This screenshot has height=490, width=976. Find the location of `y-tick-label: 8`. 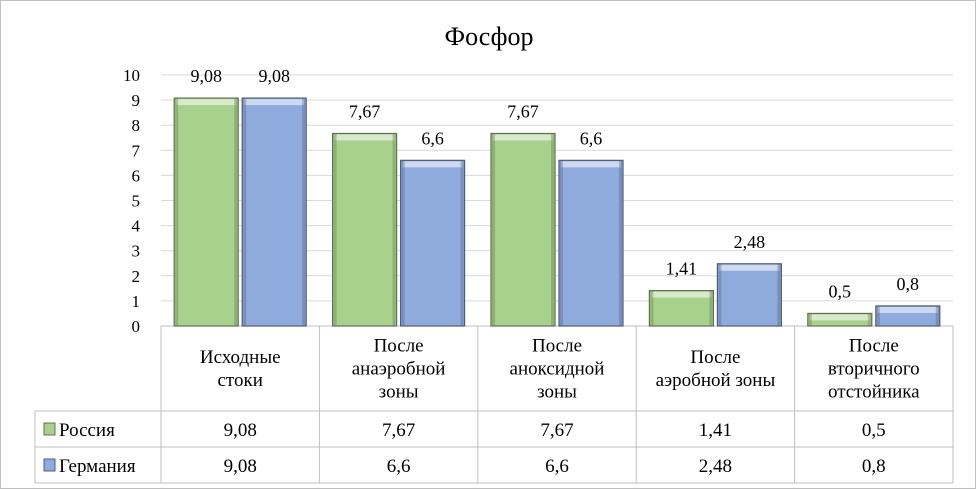

y-tick-label: 8 is located at coordinates (136, 125).